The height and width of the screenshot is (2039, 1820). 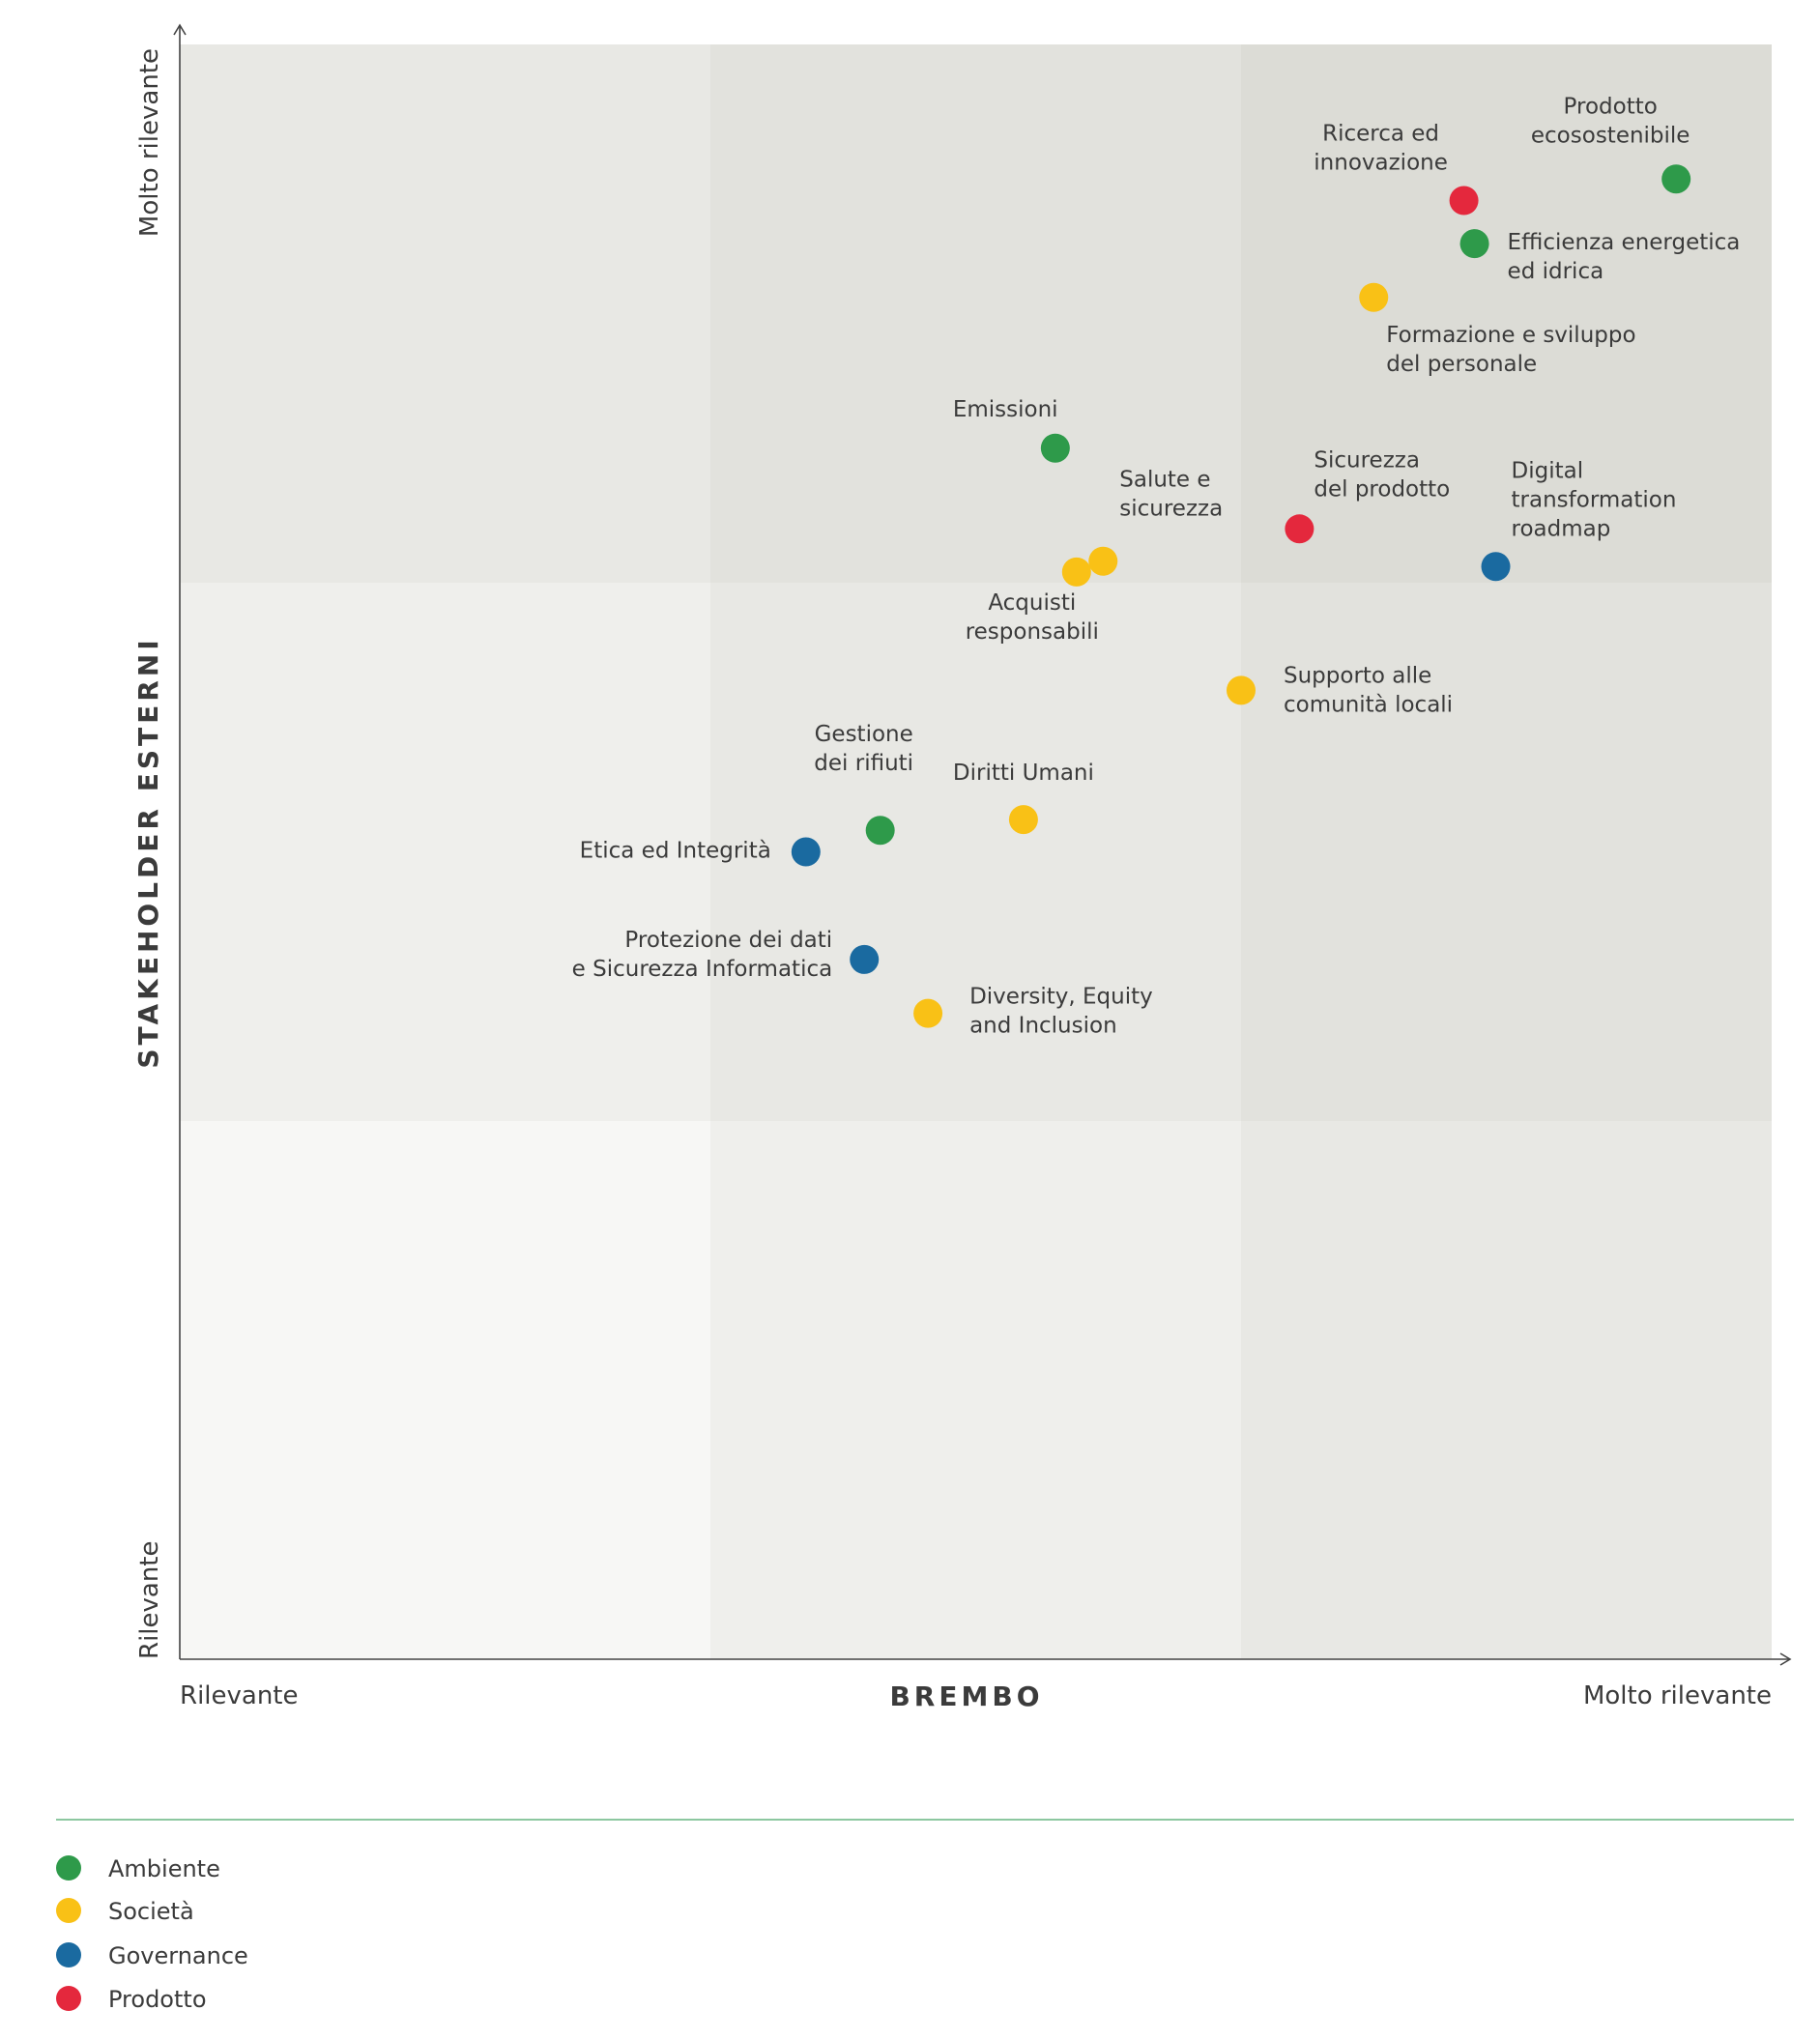 What do you see at coordinates (1043, 1026) in the screenshot?
I see `point-label: and Inclusion` at bounding box center [1043, 1026].